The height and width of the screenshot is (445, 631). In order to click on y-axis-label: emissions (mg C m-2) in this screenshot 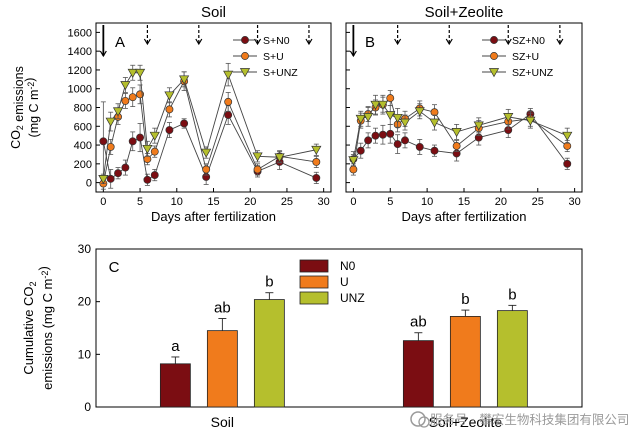, I will do `click(45, 328)`.